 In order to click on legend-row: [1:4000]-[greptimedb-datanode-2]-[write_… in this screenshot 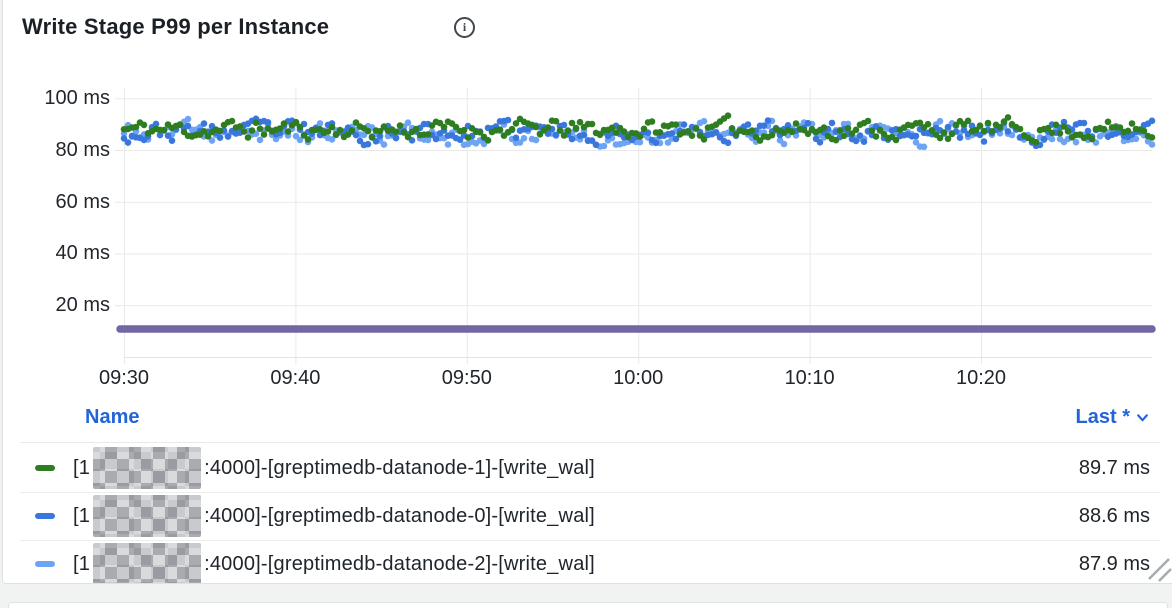, I will do `click(587, 561)`.